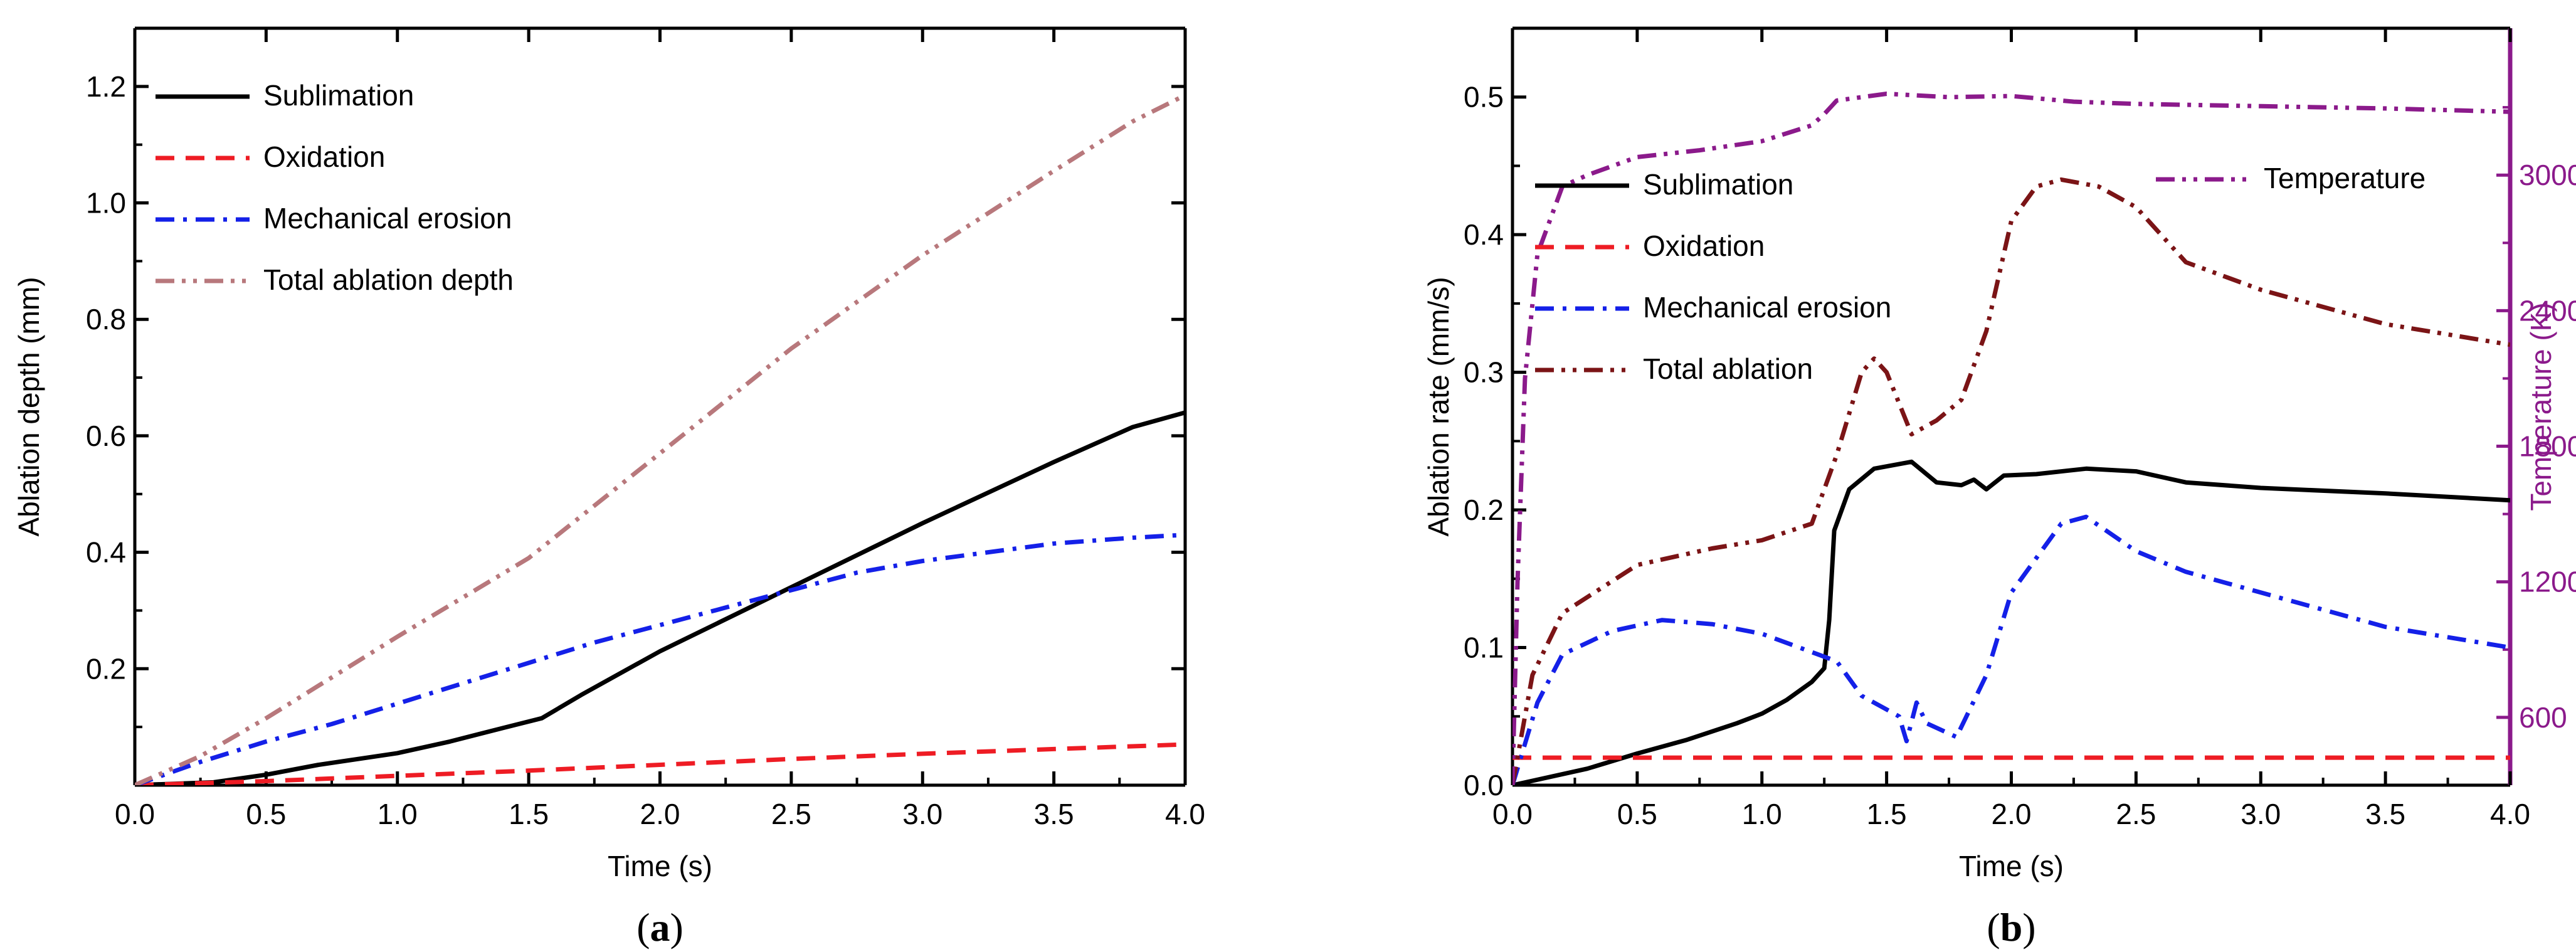 This screenshot has height=952, width=2576. What do you see at coordinates (2547, 310) in the screenshot?
I see `y2-tick-label: 2400` at bounding box center [2547, 310].